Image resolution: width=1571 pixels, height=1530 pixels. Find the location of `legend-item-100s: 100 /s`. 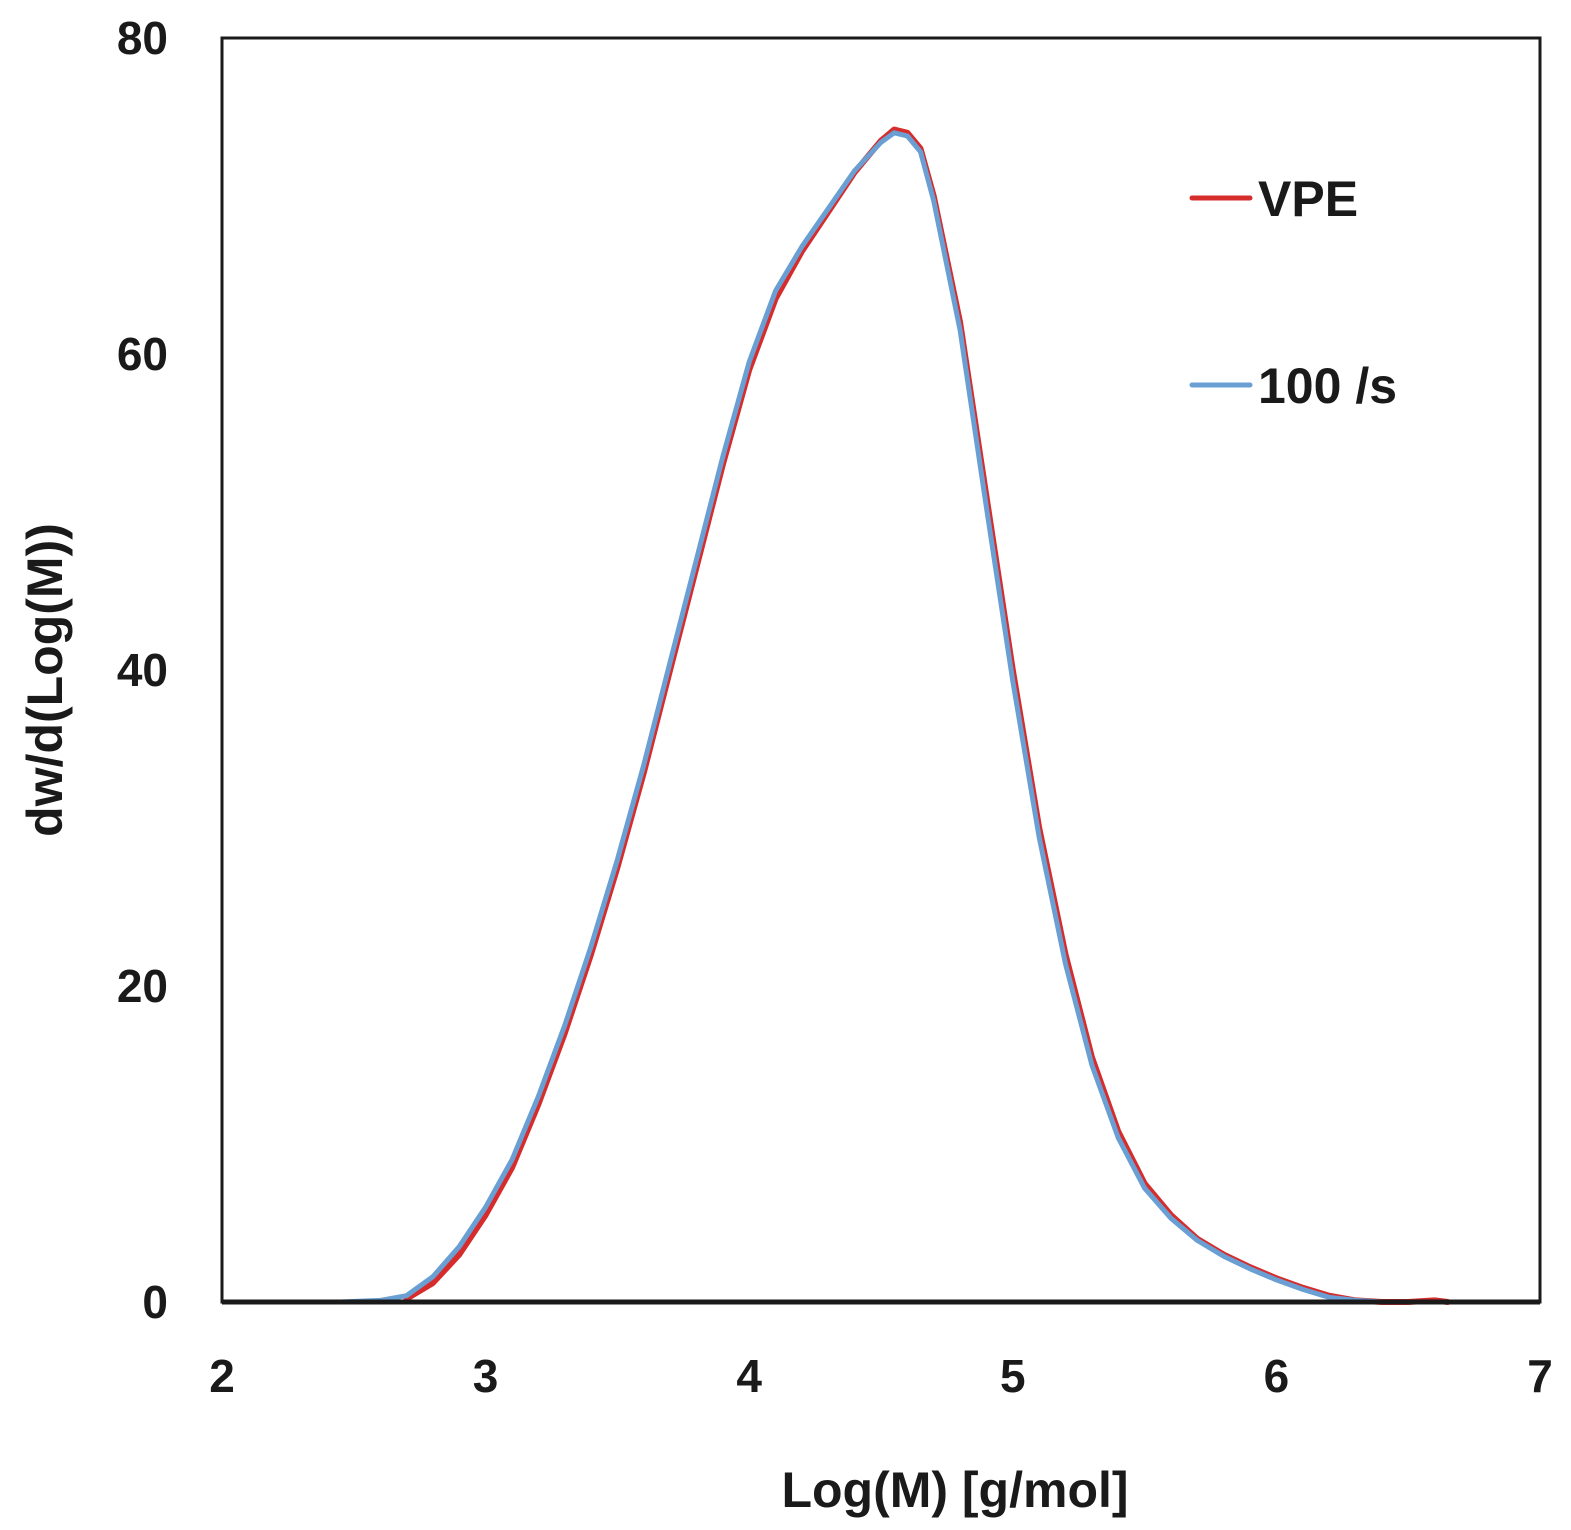

legend-item-100s: 100 /s is located at coordinates (1293, 386).